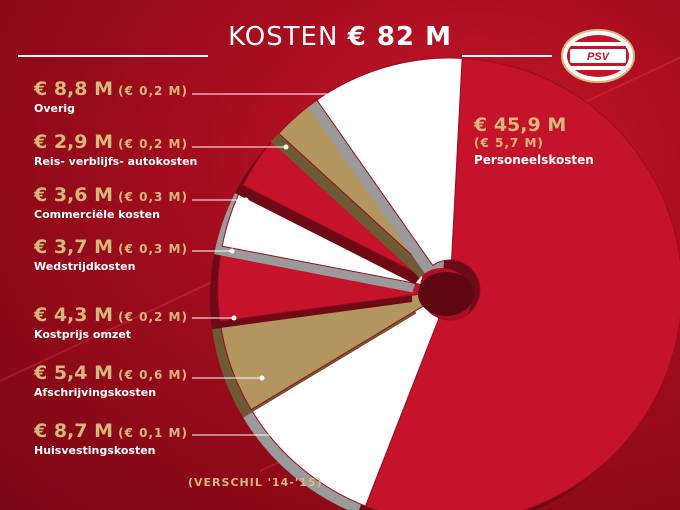 Image resolution: width=680 pixels, height=510 pixels. Describe the element at coordinates (283, 37) in the screenshot. I see `title-light: KOSTEN` at that location.